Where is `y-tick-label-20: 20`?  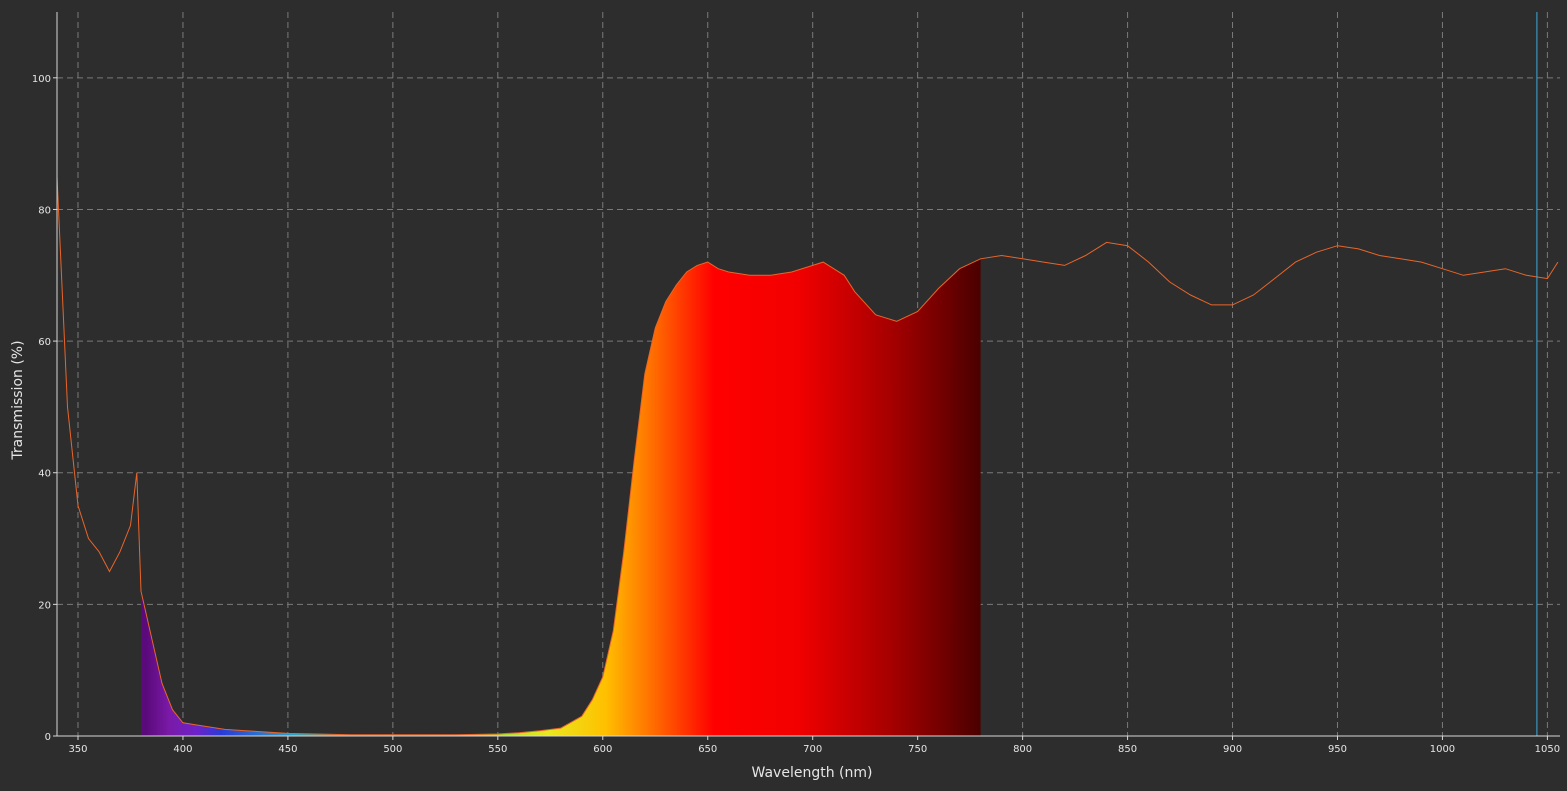 y-tick-label-20: 20 is located at coordinates (44, 605).